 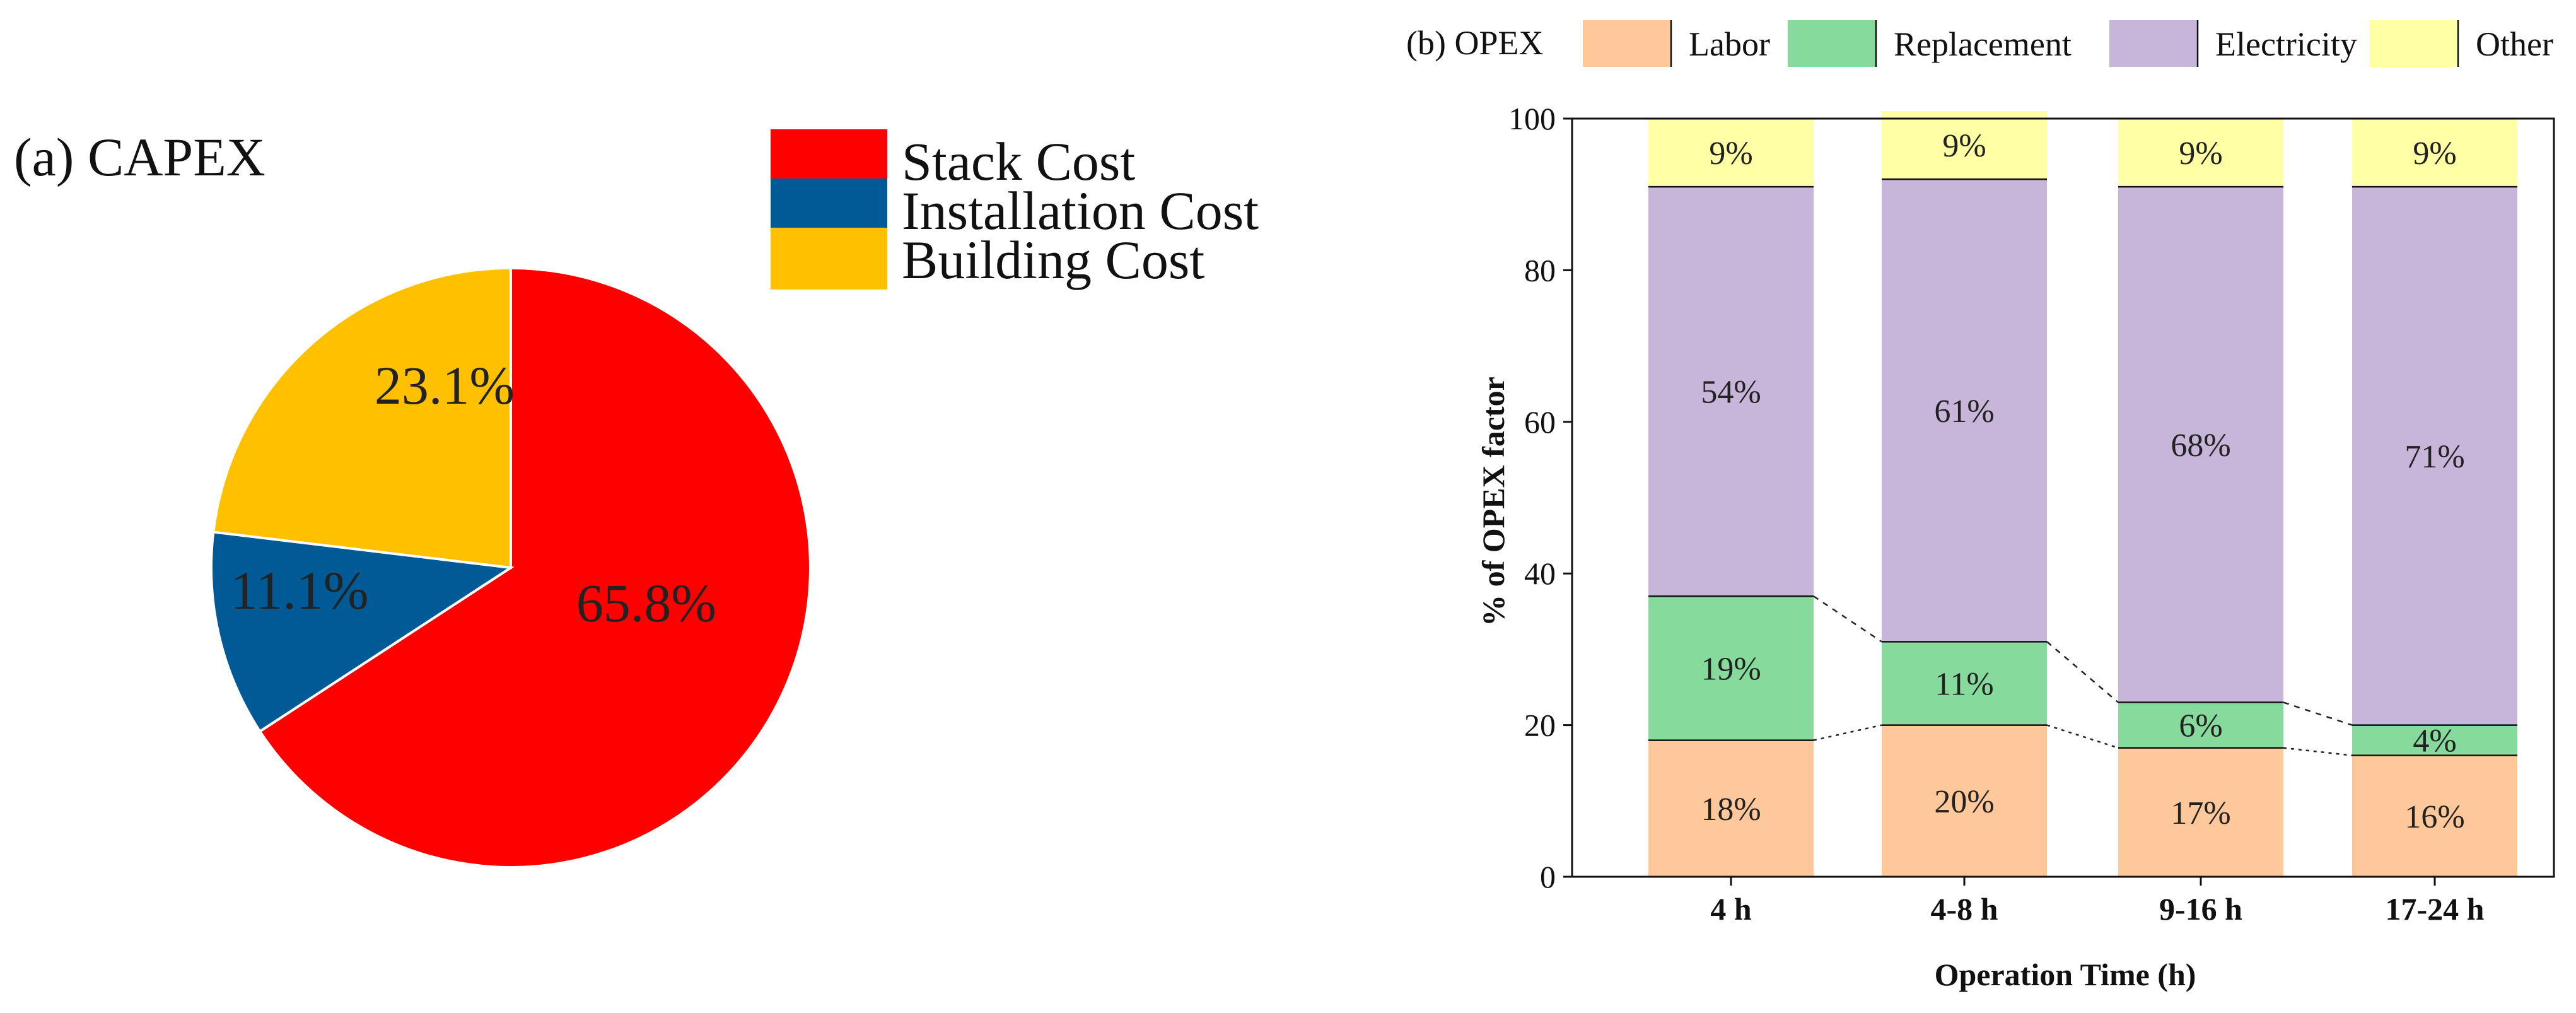 I want to click on bar-segment-replacement-4-8-h, so click(x=1965, y=683).